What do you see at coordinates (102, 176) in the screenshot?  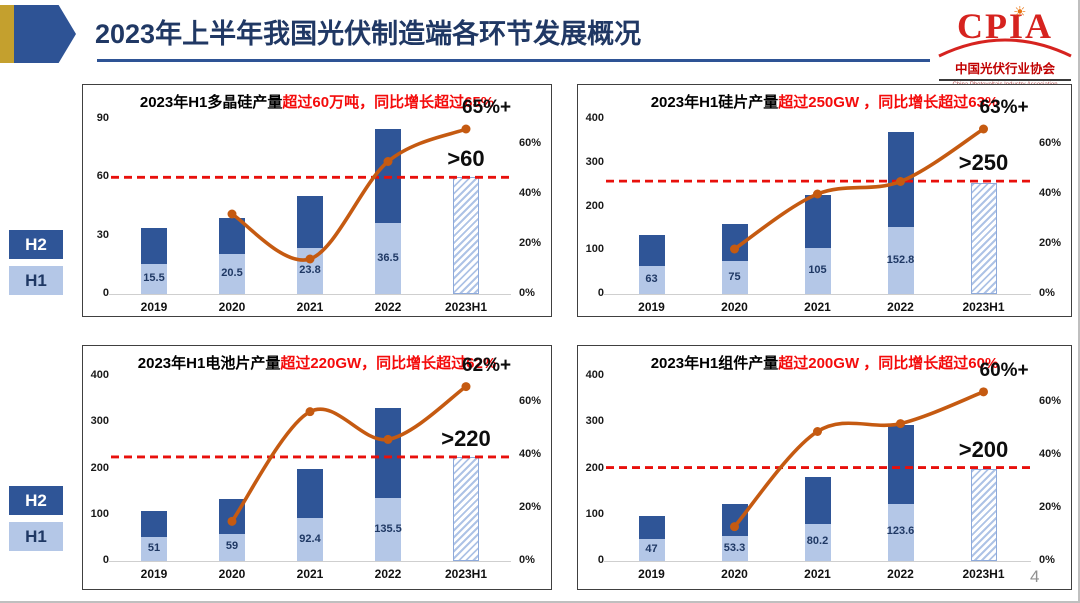 I see `left-axis-tick: 60` at bounding box center [102, 176].